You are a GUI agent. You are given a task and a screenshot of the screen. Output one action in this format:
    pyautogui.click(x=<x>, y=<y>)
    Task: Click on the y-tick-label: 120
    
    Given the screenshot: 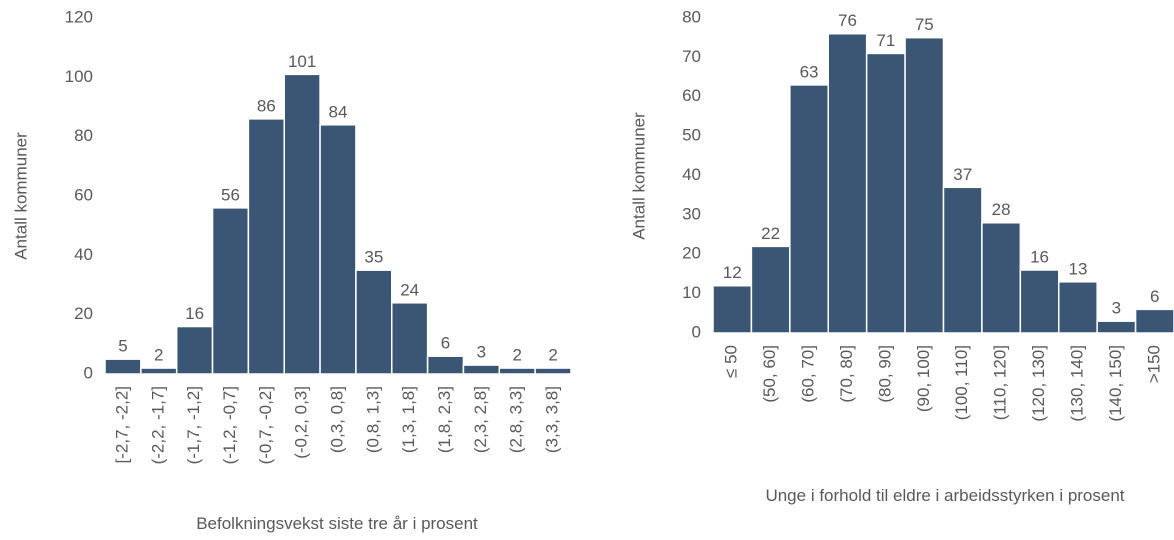 What is the action you would take?
    pyautogui.click(x=79, y=16)
    